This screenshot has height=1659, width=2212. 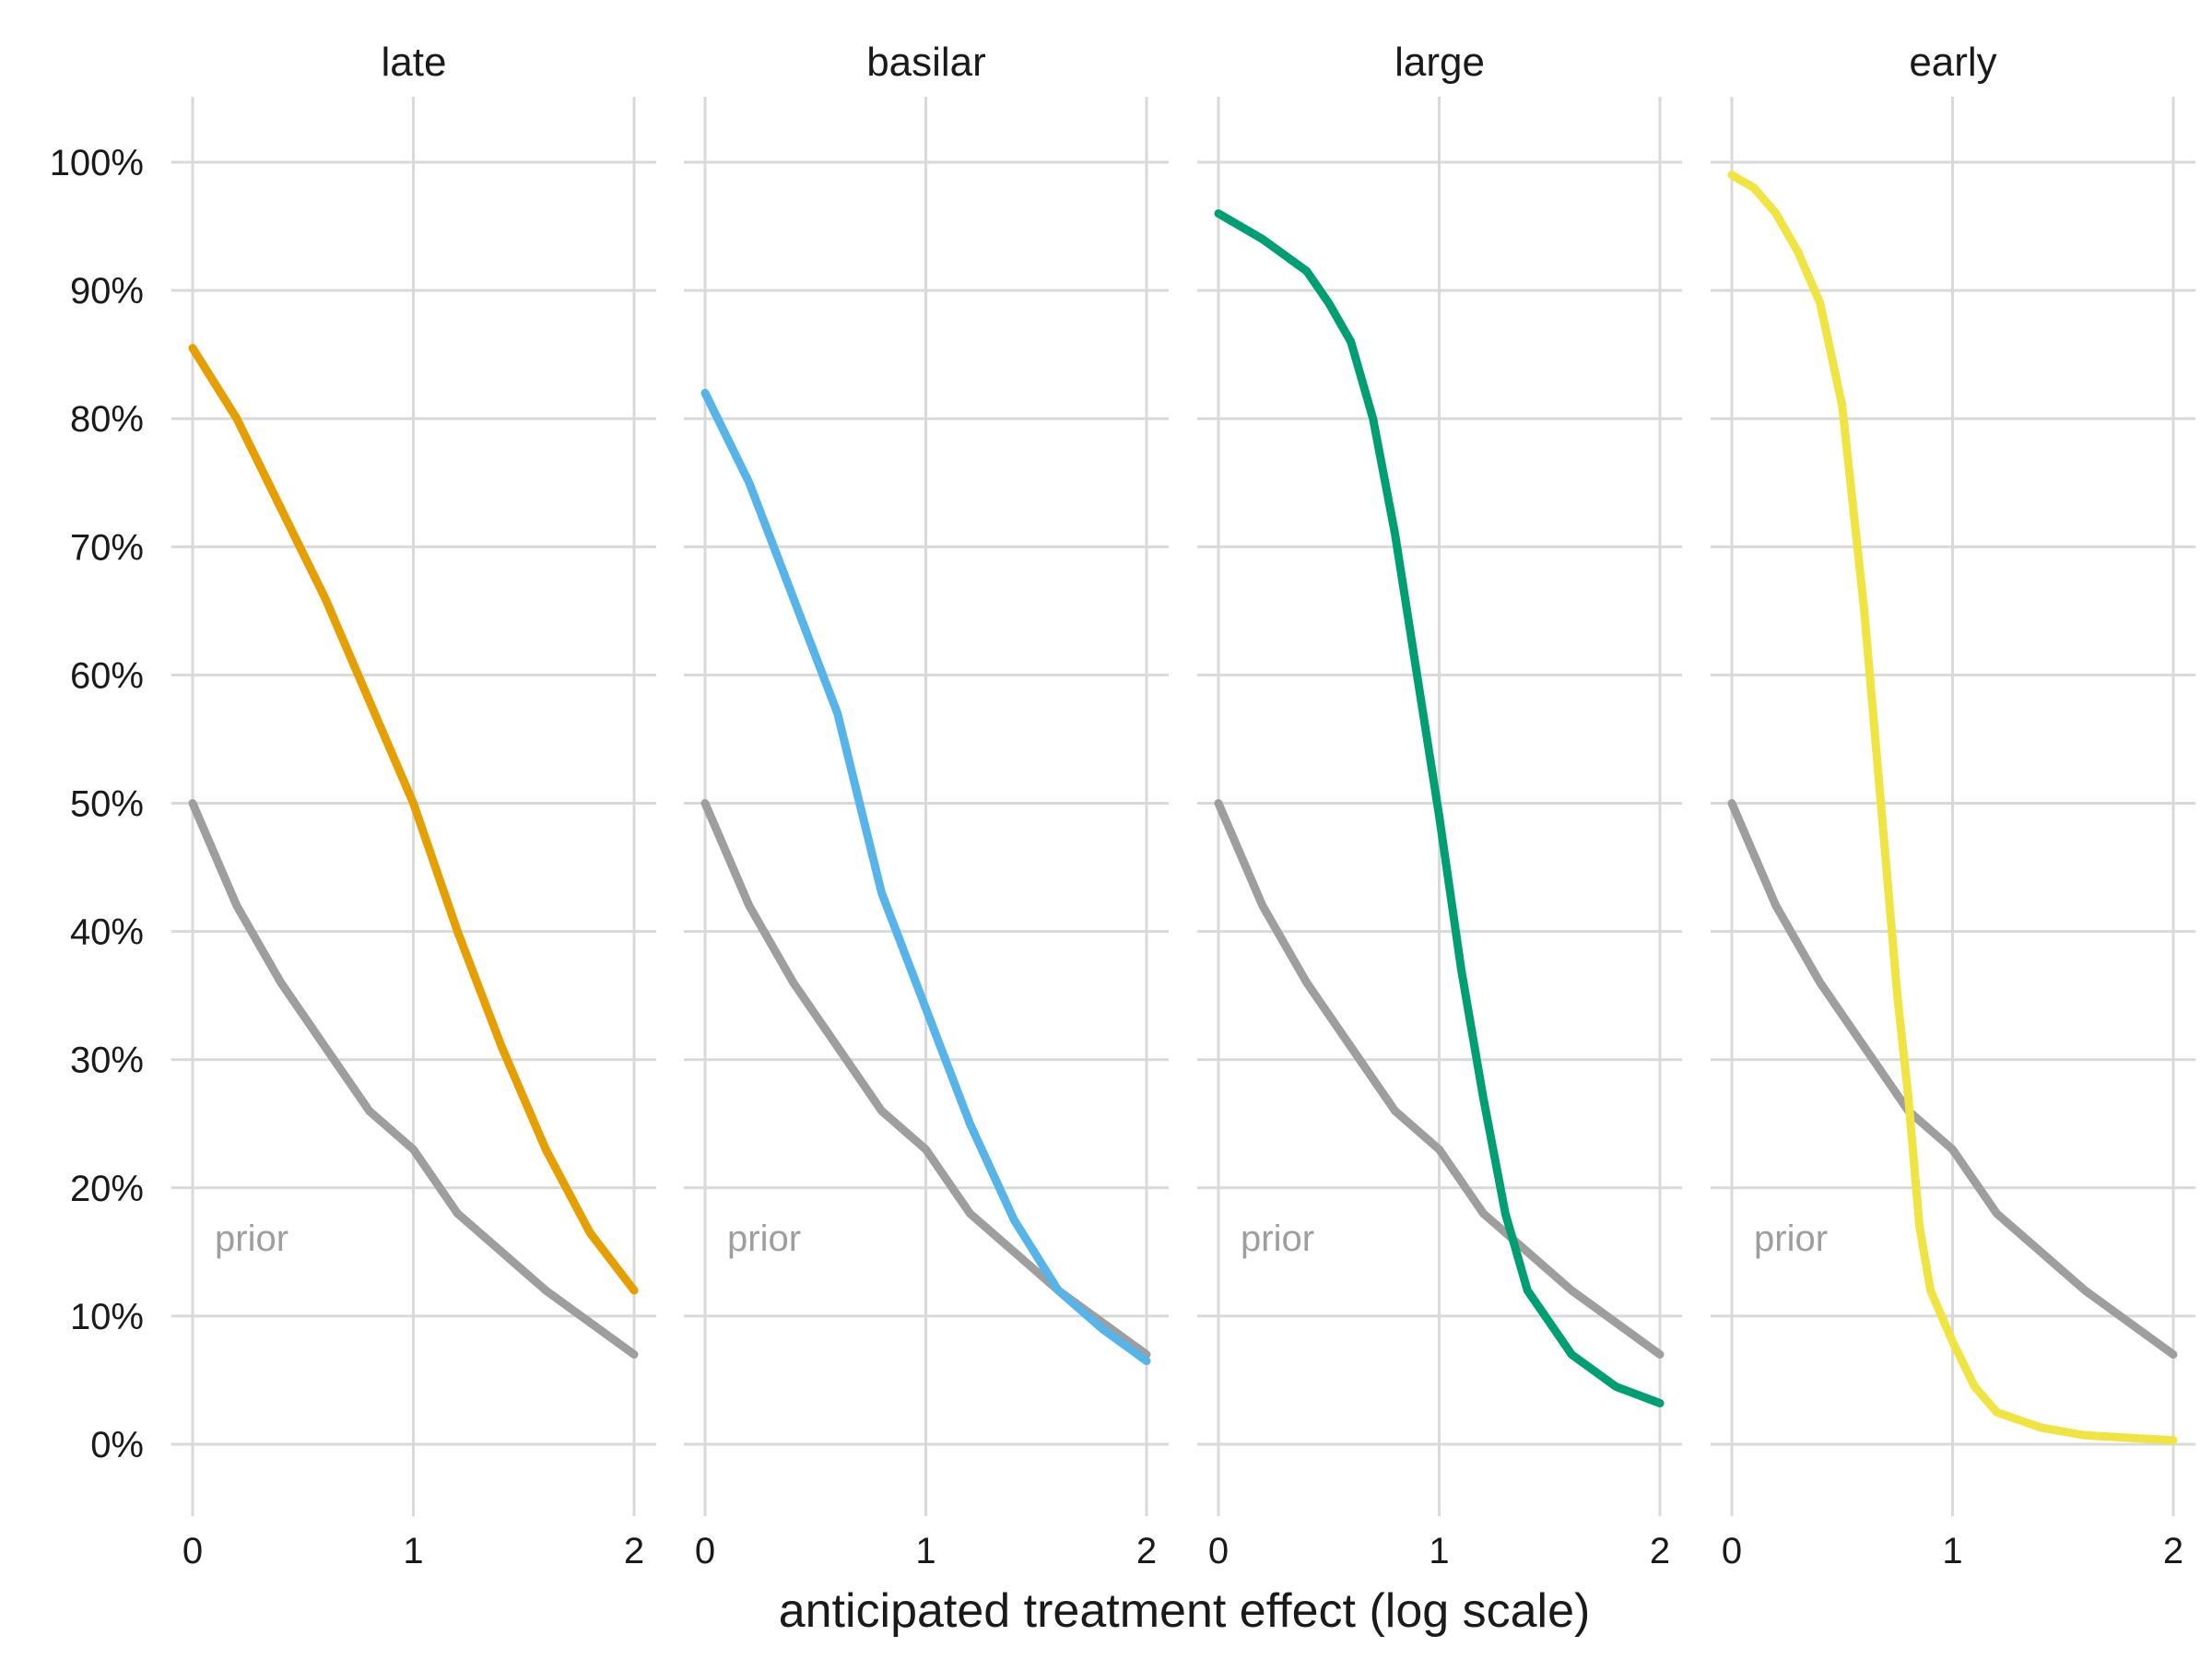 What do you see at coordinates (107, 1061) in the screenshot?
I see `y-tick-label: 30%` at bounding box center [107, 1061].